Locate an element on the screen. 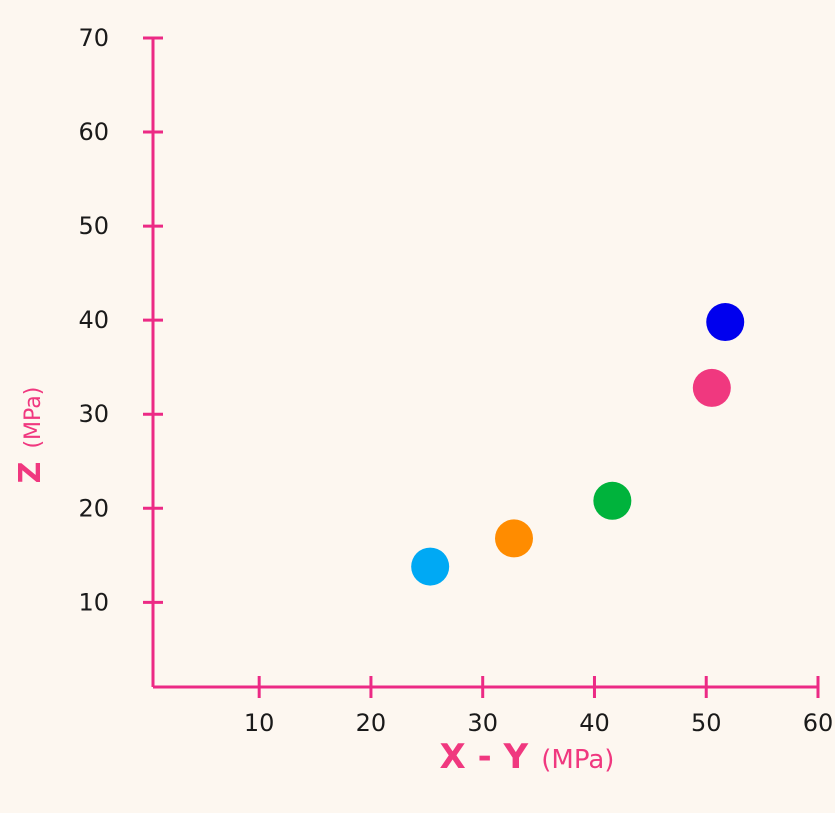  y-axis-title-unit: (MPa) is located at coordinates (33, 418).